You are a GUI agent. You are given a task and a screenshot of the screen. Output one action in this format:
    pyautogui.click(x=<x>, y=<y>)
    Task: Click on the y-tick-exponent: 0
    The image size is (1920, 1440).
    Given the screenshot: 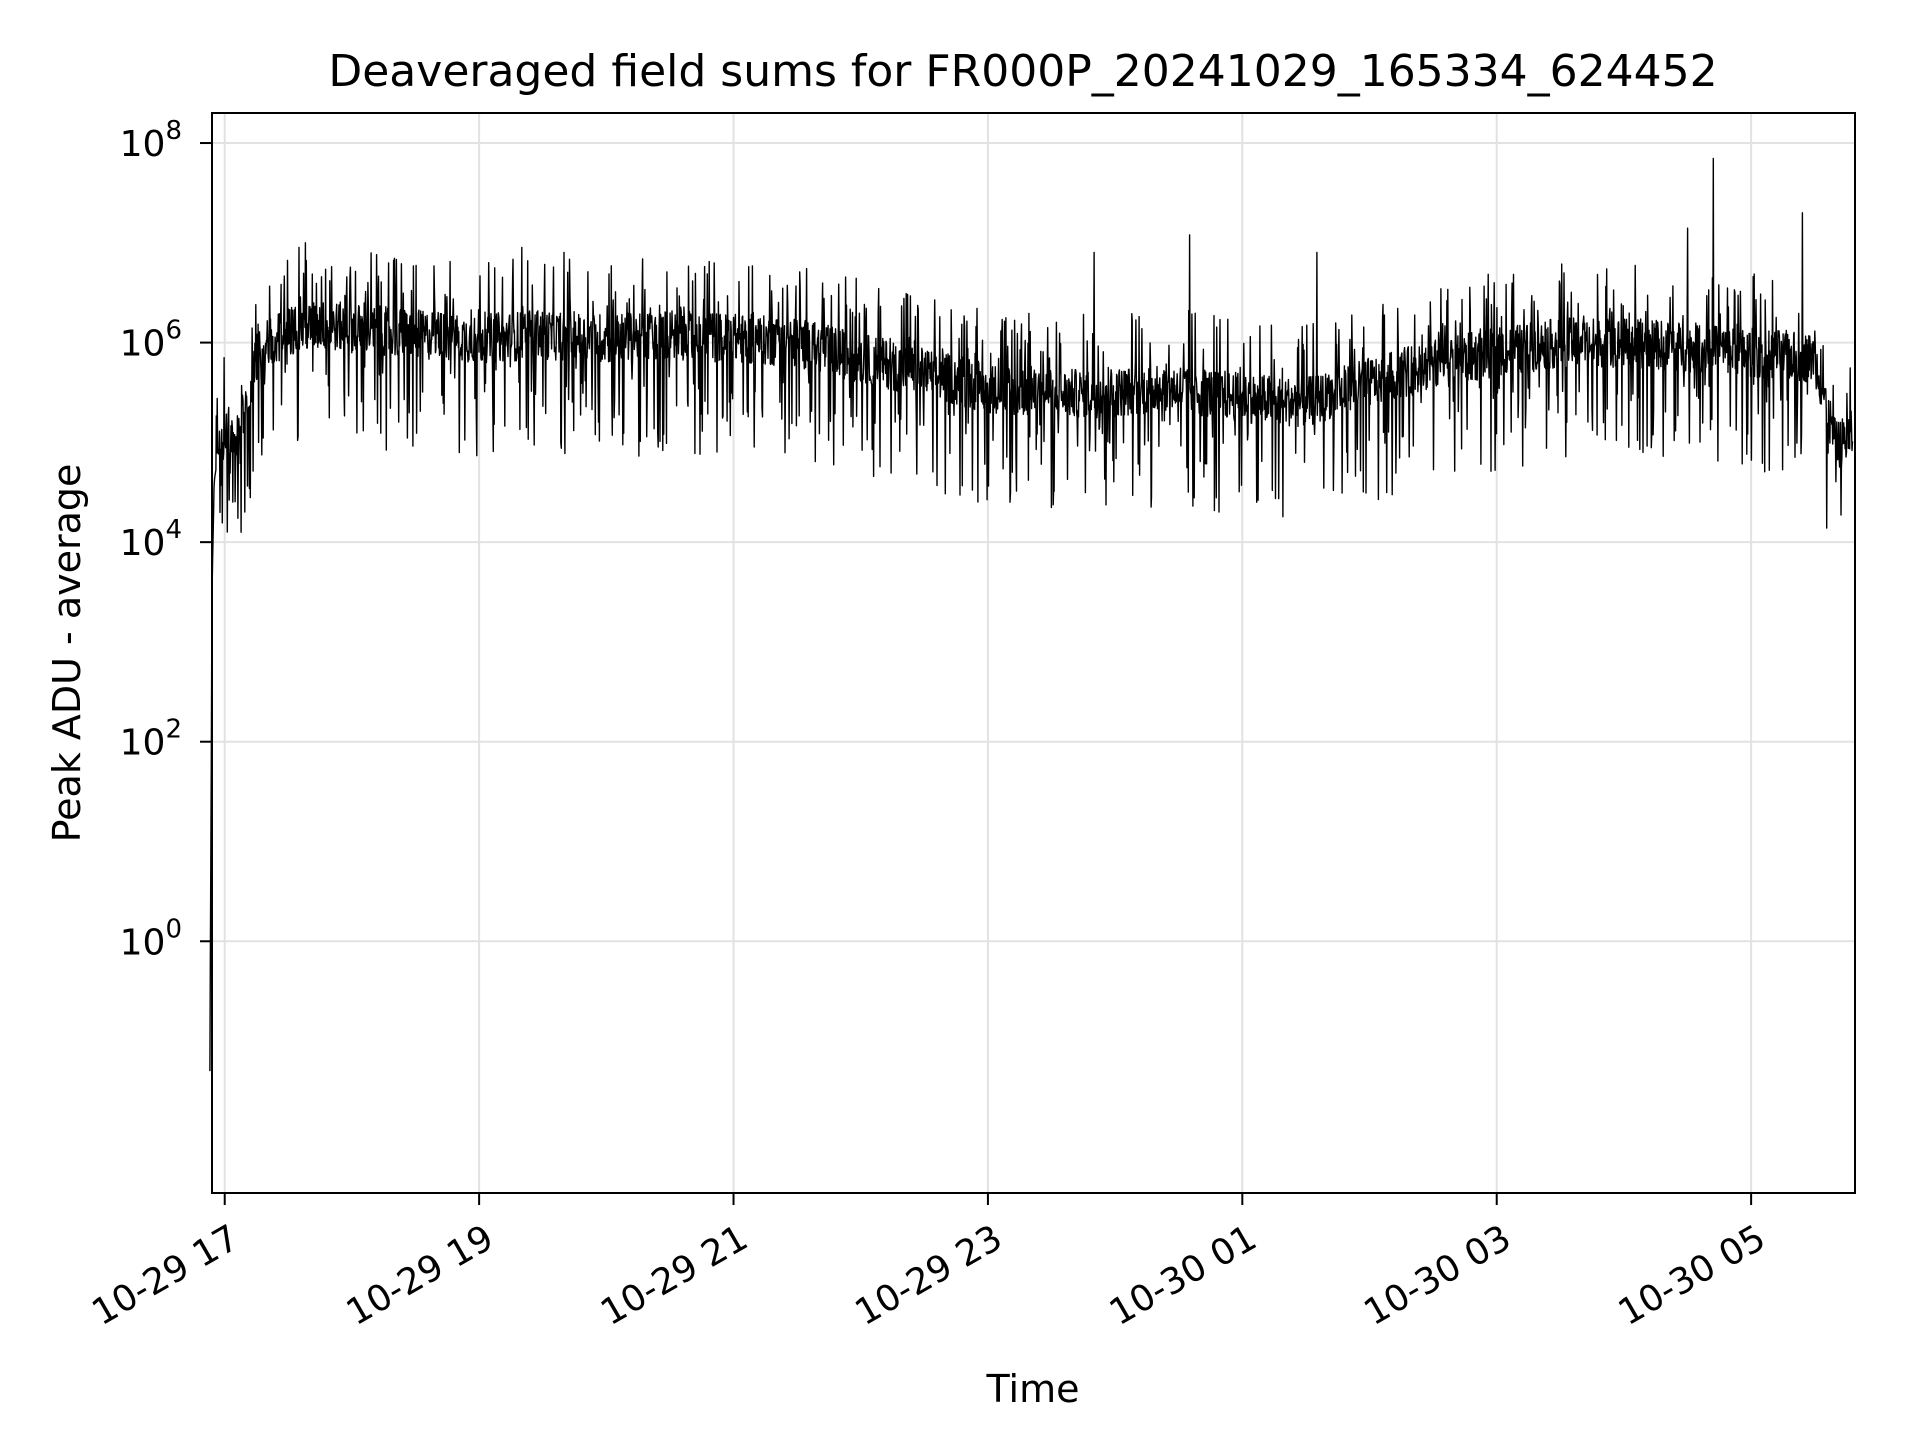 What is the action you would take?
    pyautogui.click(x=173, y=929)
    